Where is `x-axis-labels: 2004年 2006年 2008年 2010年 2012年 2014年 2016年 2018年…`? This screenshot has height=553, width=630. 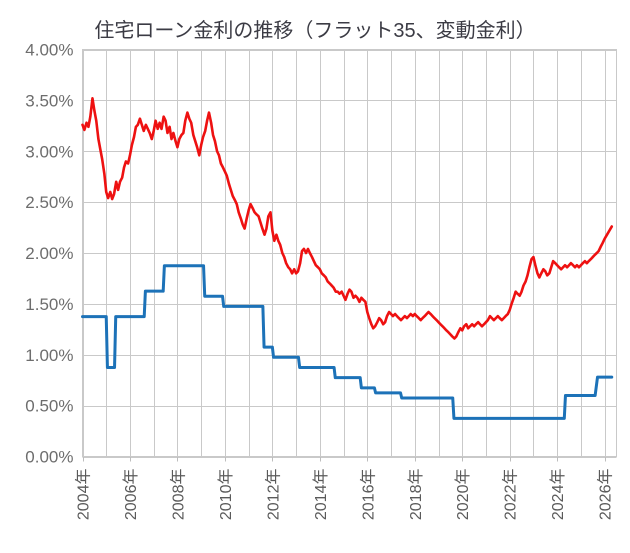
x-axis-labels: 2004年 2006年 2008年 2010年 2012年 2014年 2016年 2018年… is located at coordinates (345, 495).